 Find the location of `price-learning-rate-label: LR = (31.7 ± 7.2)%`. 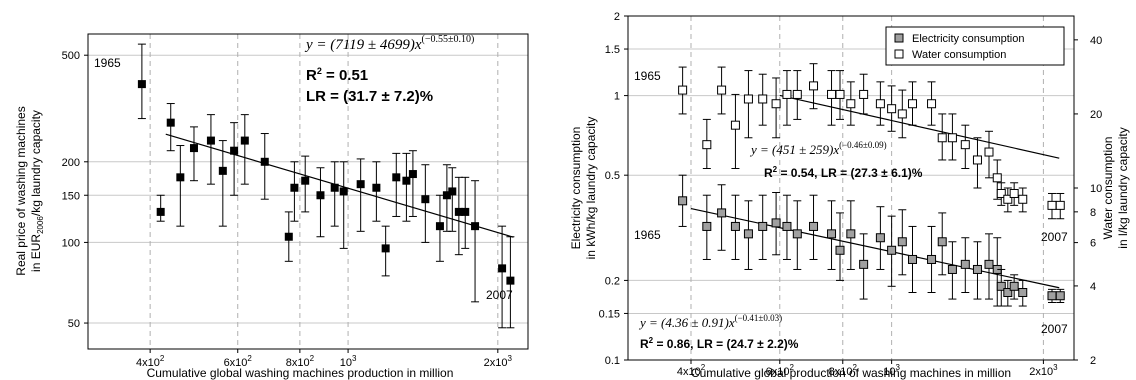

price-learning-rate-label: LR = (31.7 ± 7.2)% is located at coordinates (369, 96).